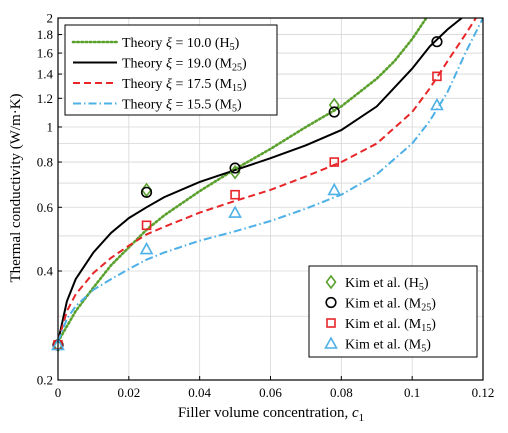 Image resolution: width=508 pixels, height=433 pixels. Describe the element at coordinates (45, 34) in the screenshot. I see `y-tick-label: 1.8` at that location.